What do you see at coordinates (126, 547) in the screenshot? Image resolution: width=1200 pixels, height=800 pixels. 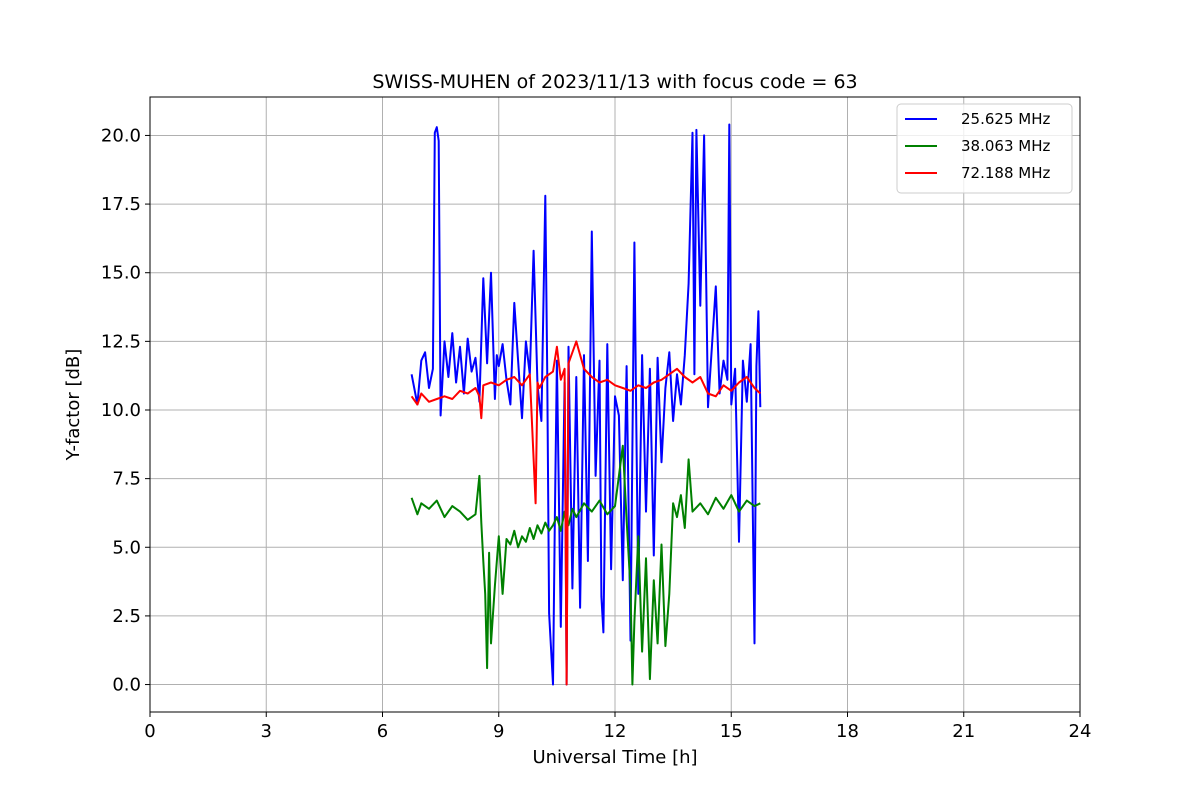 I see `y-tick-label: 5.0` at bounding box center [126, 547].